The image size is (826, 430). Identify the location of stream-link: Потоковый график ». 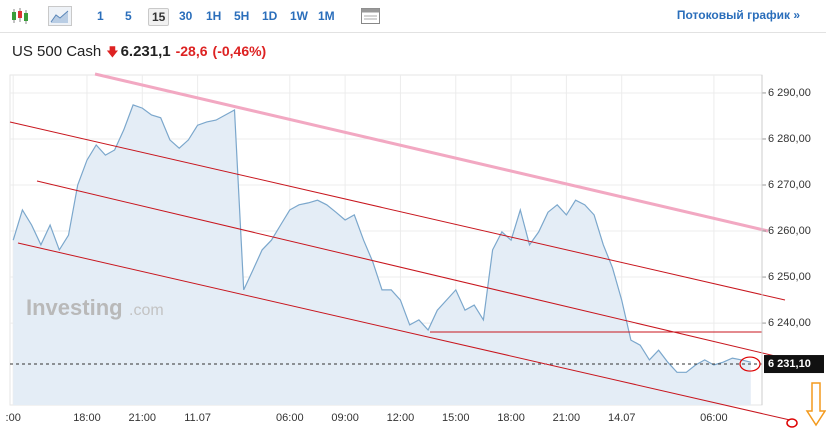
(738, 15).